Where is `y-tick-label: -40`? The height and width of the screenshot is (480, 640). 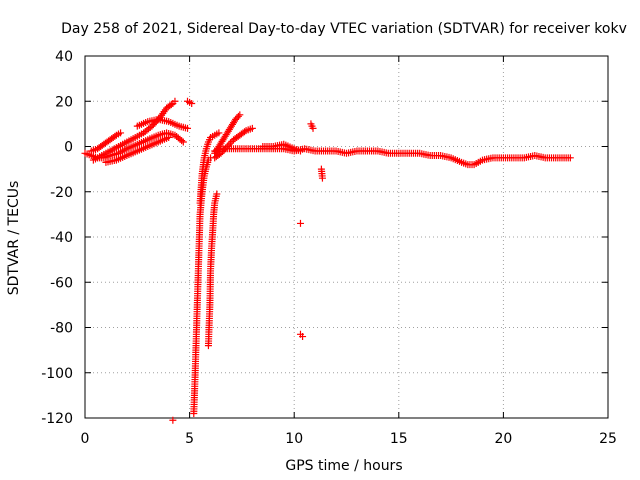
y-tick-label: -40 is located at coordinates (61, 238).